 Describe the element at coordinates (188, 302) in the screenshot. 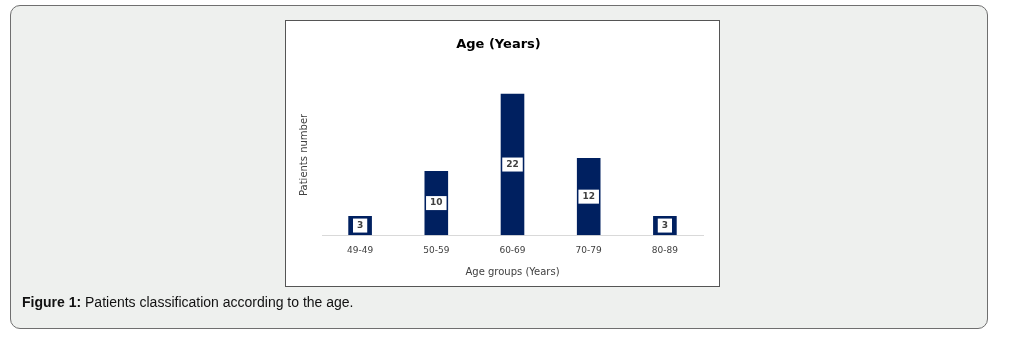

I see `caption: Figure 1: Patients classification according to the age.` at that location.